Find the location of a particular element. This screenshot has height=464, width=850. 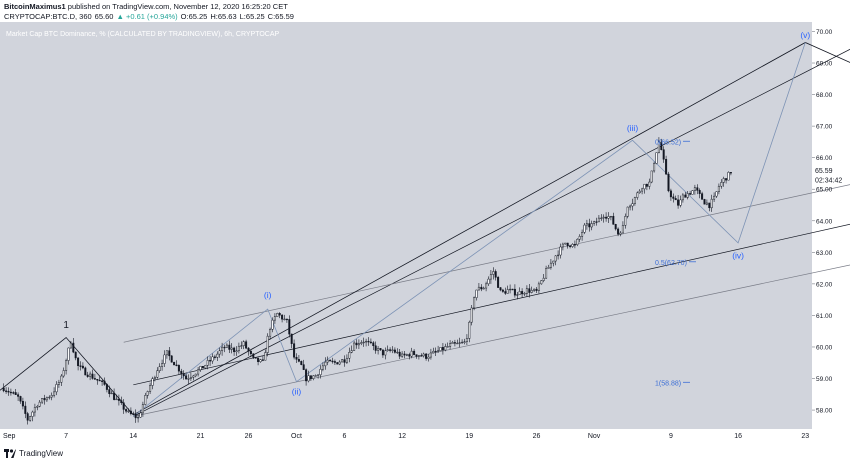

footer-brand: TradingView is located at coordinates (41, 453).